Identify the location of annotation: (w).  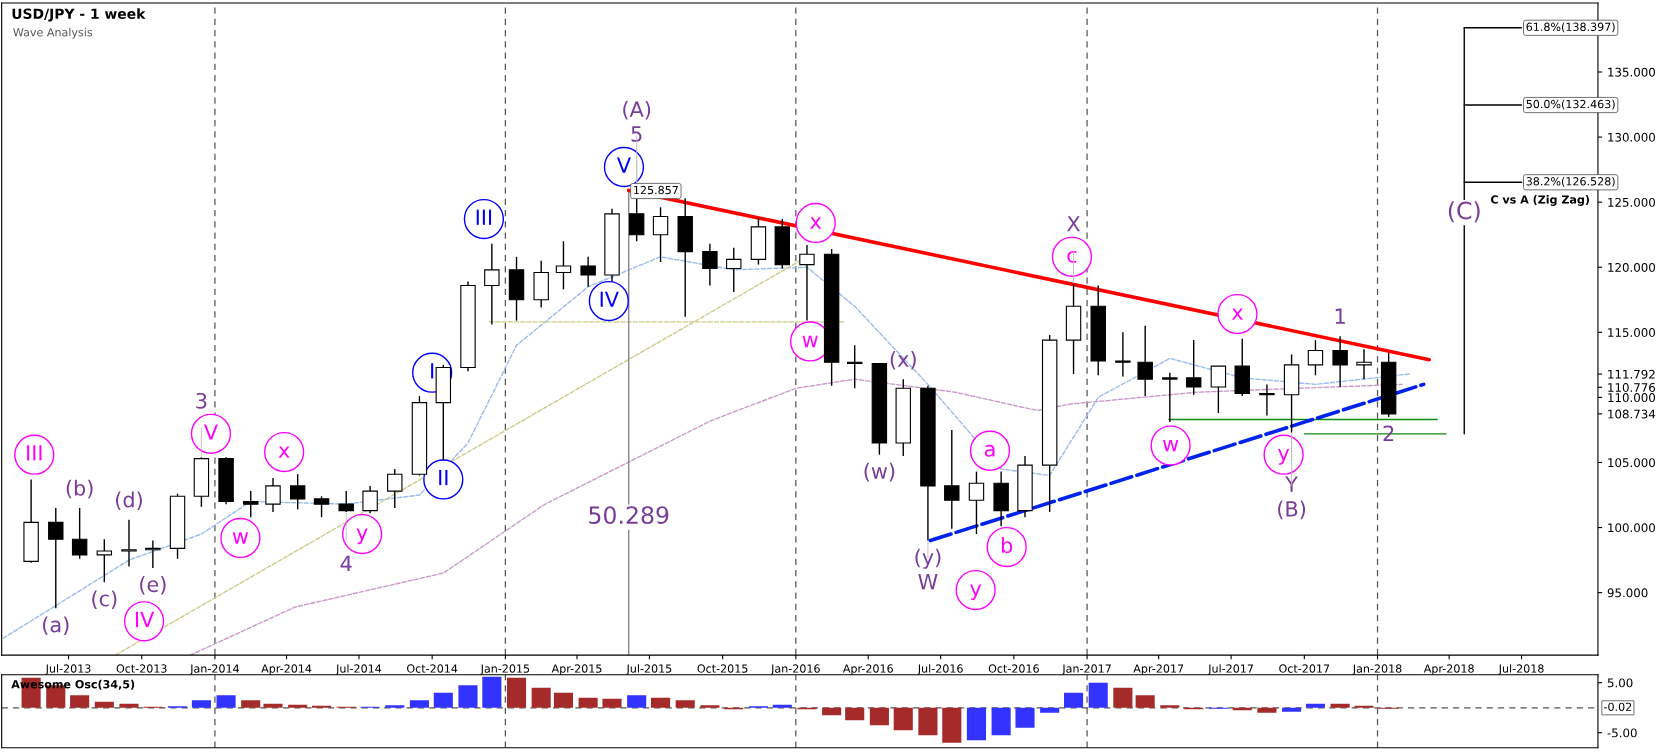
(879, 472).